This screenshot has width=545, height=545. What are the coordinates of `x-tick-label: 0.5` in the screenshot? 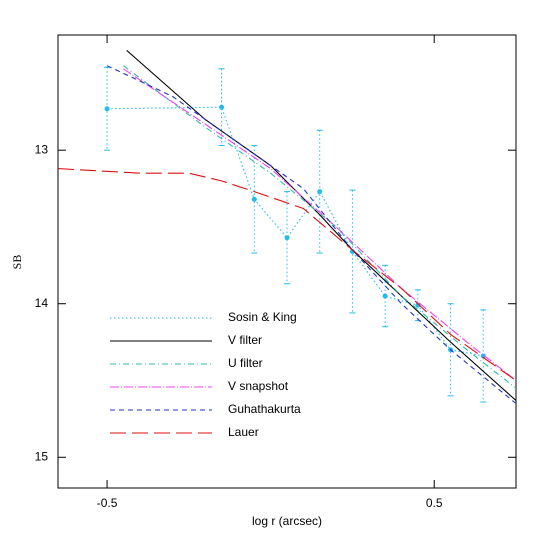 It's located at (434, 503).